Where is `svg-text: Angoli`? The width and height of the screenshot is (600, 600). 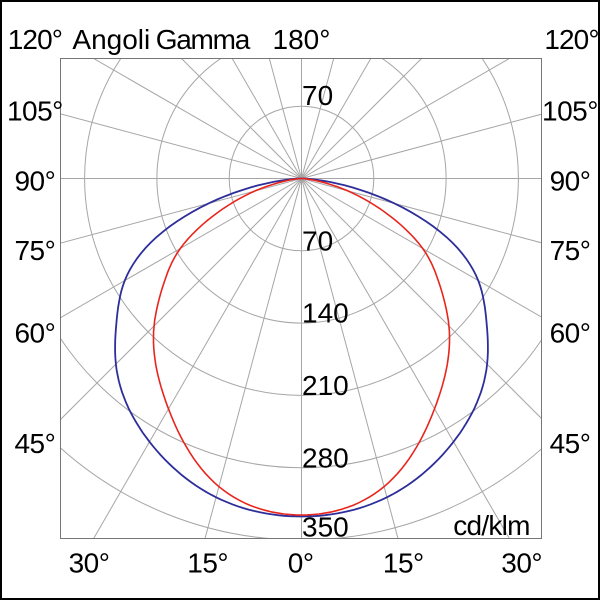 svg-text: Angoli is located at coordinates (111, 39).